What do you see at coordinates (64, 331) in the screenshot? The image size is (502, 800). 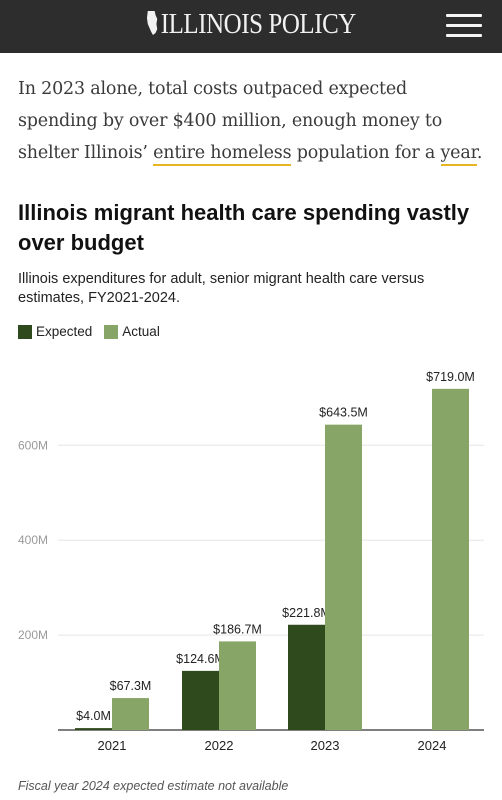 I see `legend-label-expected: Expected` at bounding box center [64, 331].